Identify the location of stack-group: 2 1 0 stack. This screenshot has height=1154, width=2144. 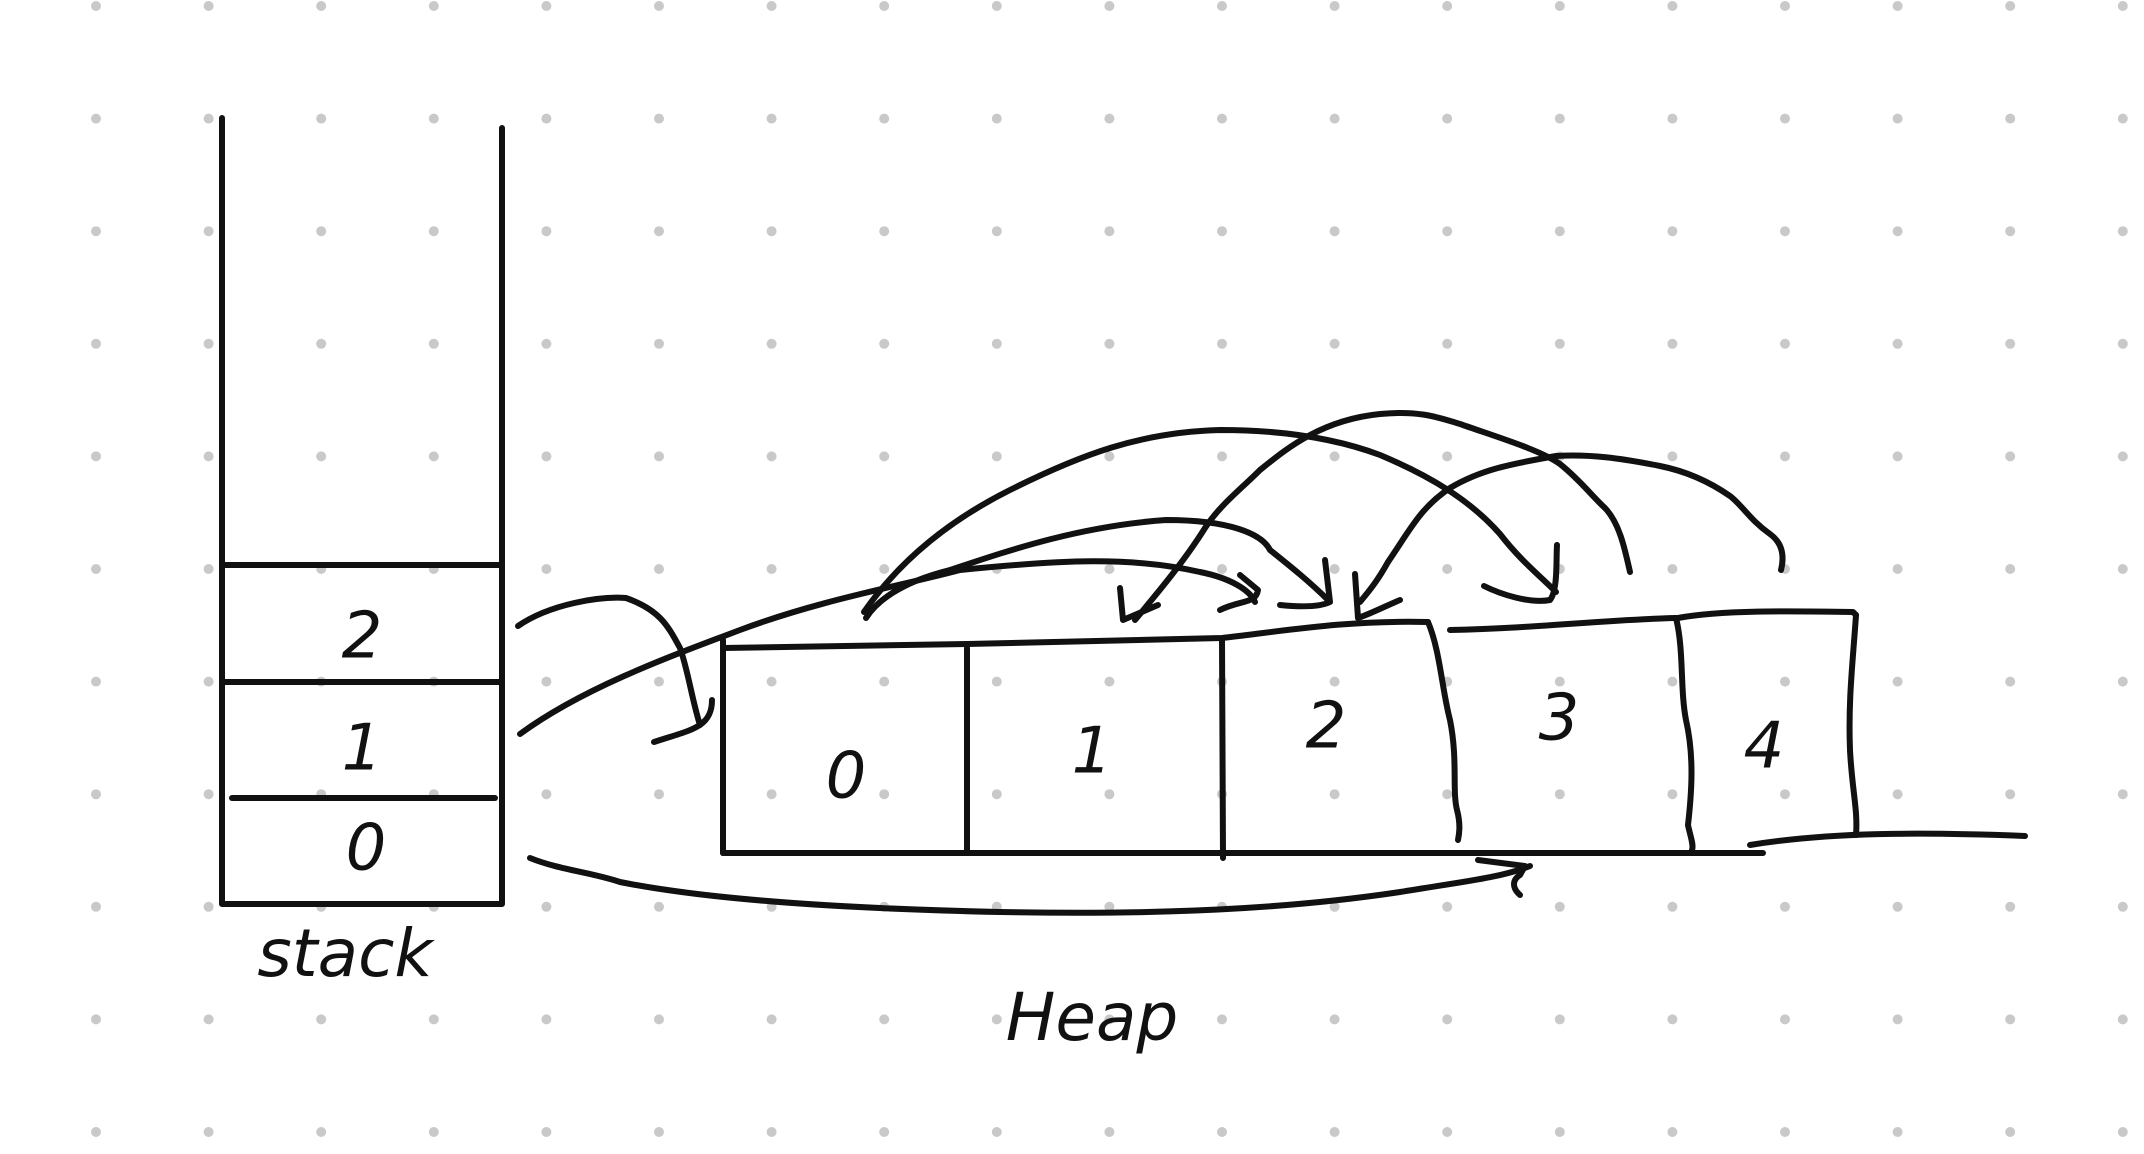
(362, 553).